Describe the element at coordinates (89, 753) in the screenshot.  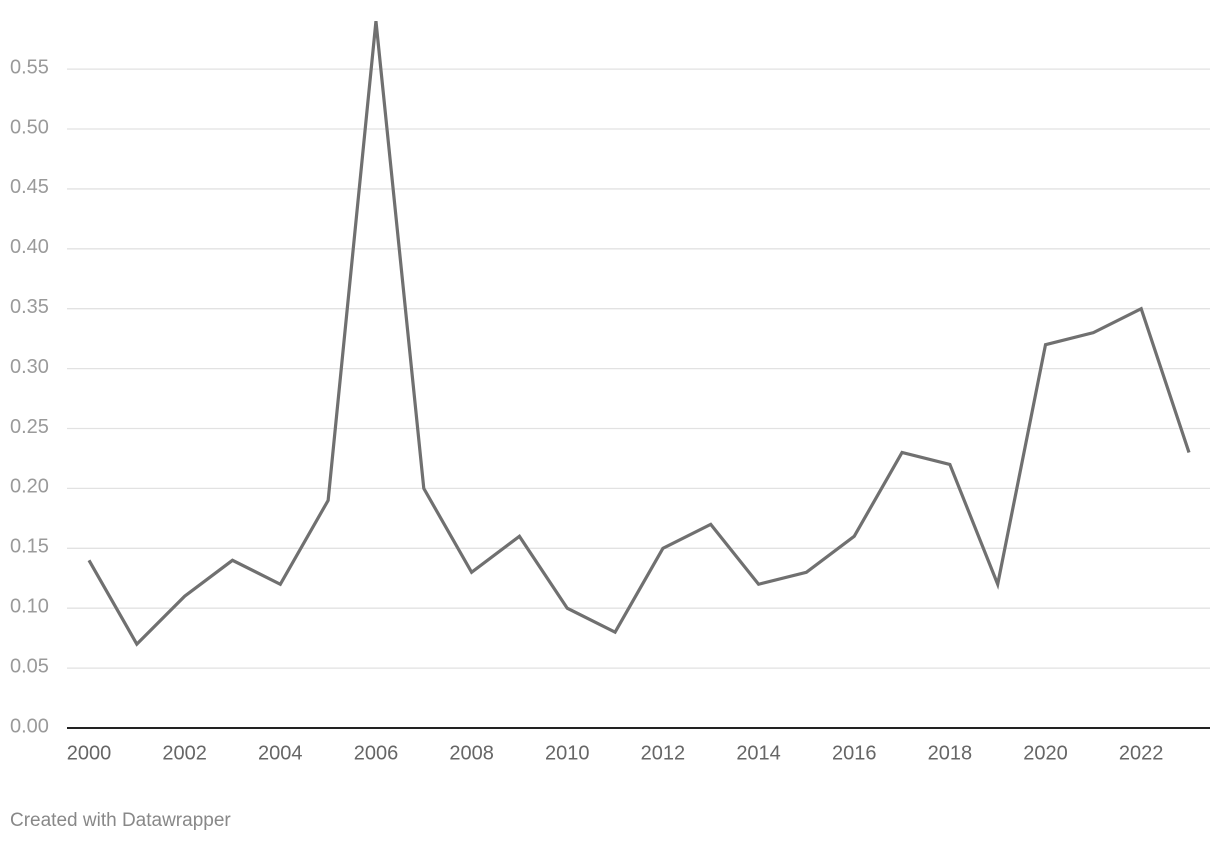
I see `x-tick-label: 2000` at that location.